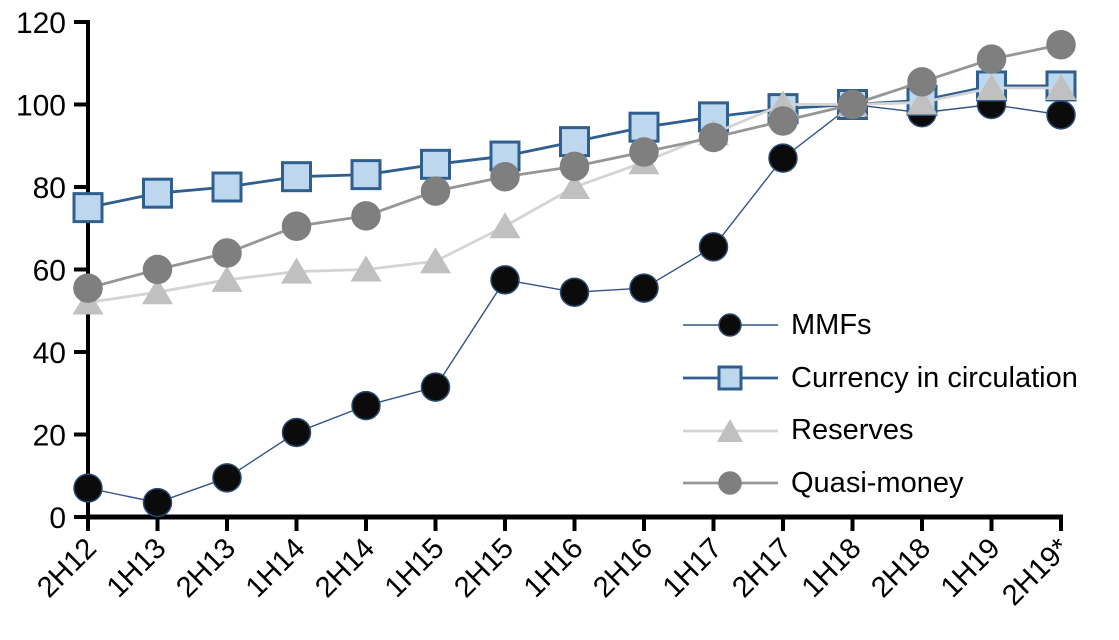 The height and width of the screenshot is (640, 1119). Describe the element at coordinates (623, 568) in the screenshot. I see `x-tick-label: 2H16` at that location.